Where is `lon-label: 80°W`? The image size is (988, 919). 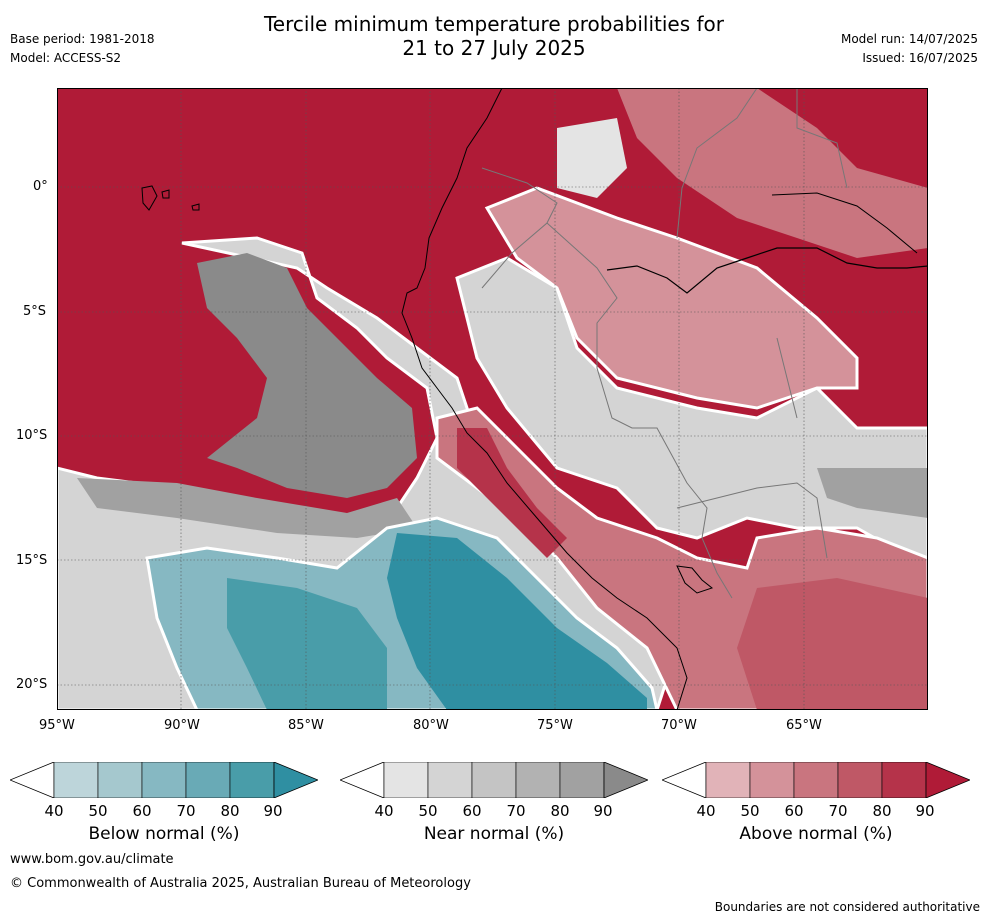 lon-label: 80°W is located at coordinates (431, 725).